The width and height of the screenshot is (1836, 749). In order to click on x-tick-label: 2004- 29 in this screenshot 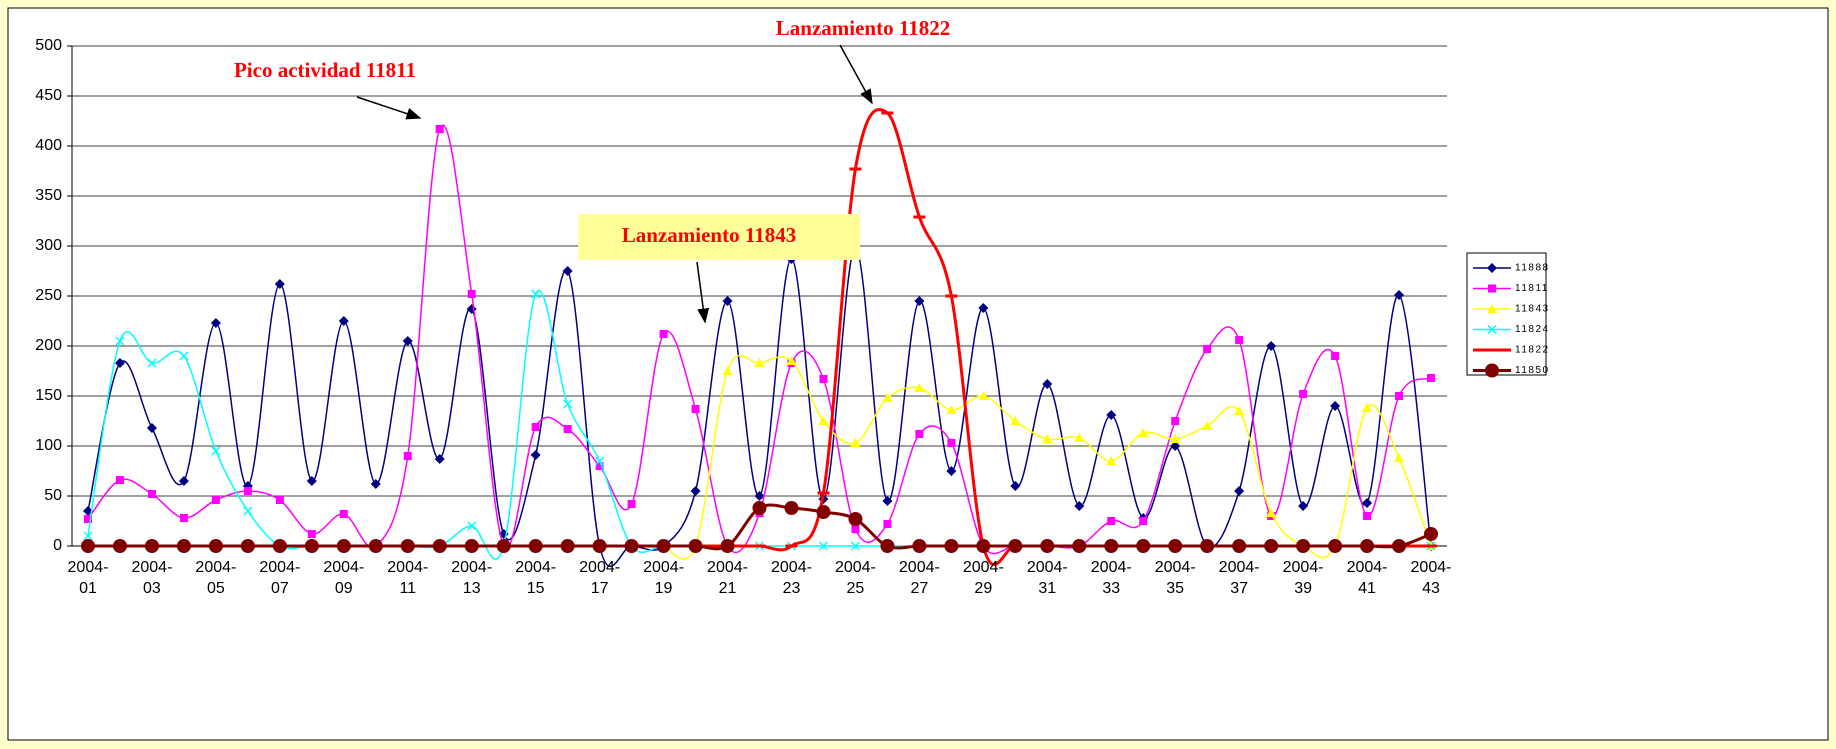, I will do `click(983, 578)`.